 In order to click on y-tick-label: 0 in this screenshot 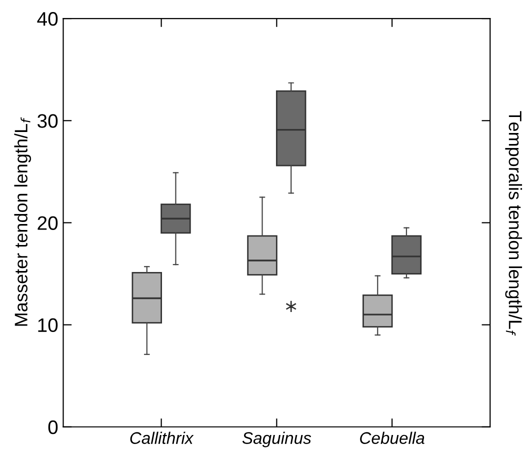, I will do `click(53, 427)`.